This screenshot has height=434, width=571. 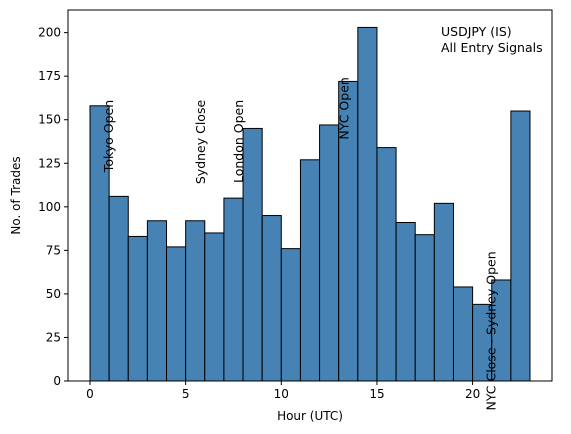 What do you see at coordinates (49, 207) in the screenshot?
I see `y-tick-label: 100` at bounding box center [49, 207].